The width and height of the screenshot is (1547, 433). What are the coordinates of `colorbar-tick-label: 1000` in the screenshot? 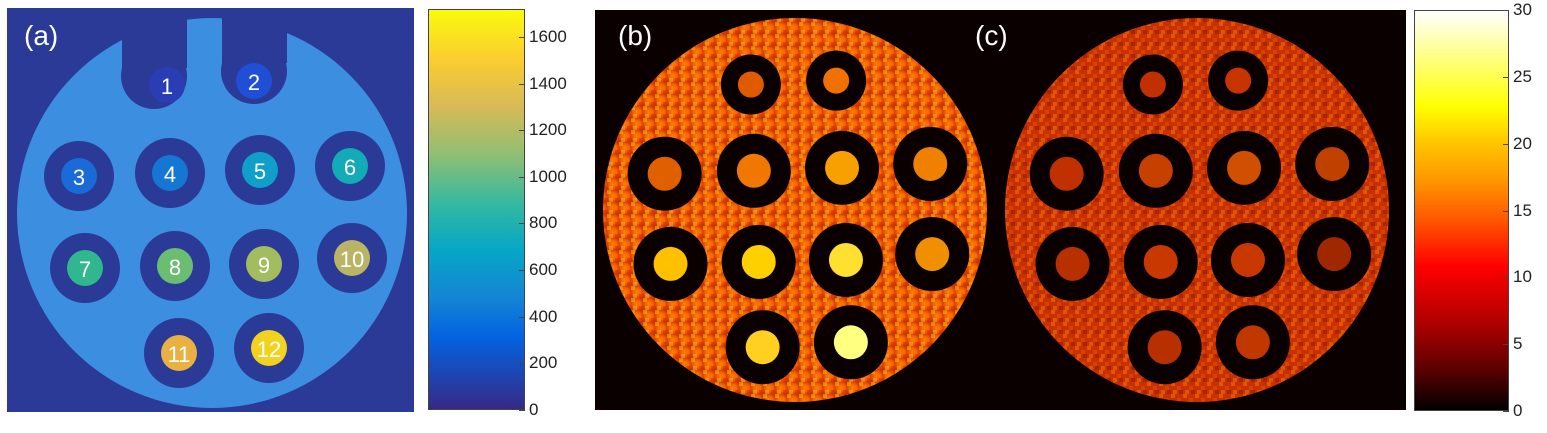 It's located at (548, 176).